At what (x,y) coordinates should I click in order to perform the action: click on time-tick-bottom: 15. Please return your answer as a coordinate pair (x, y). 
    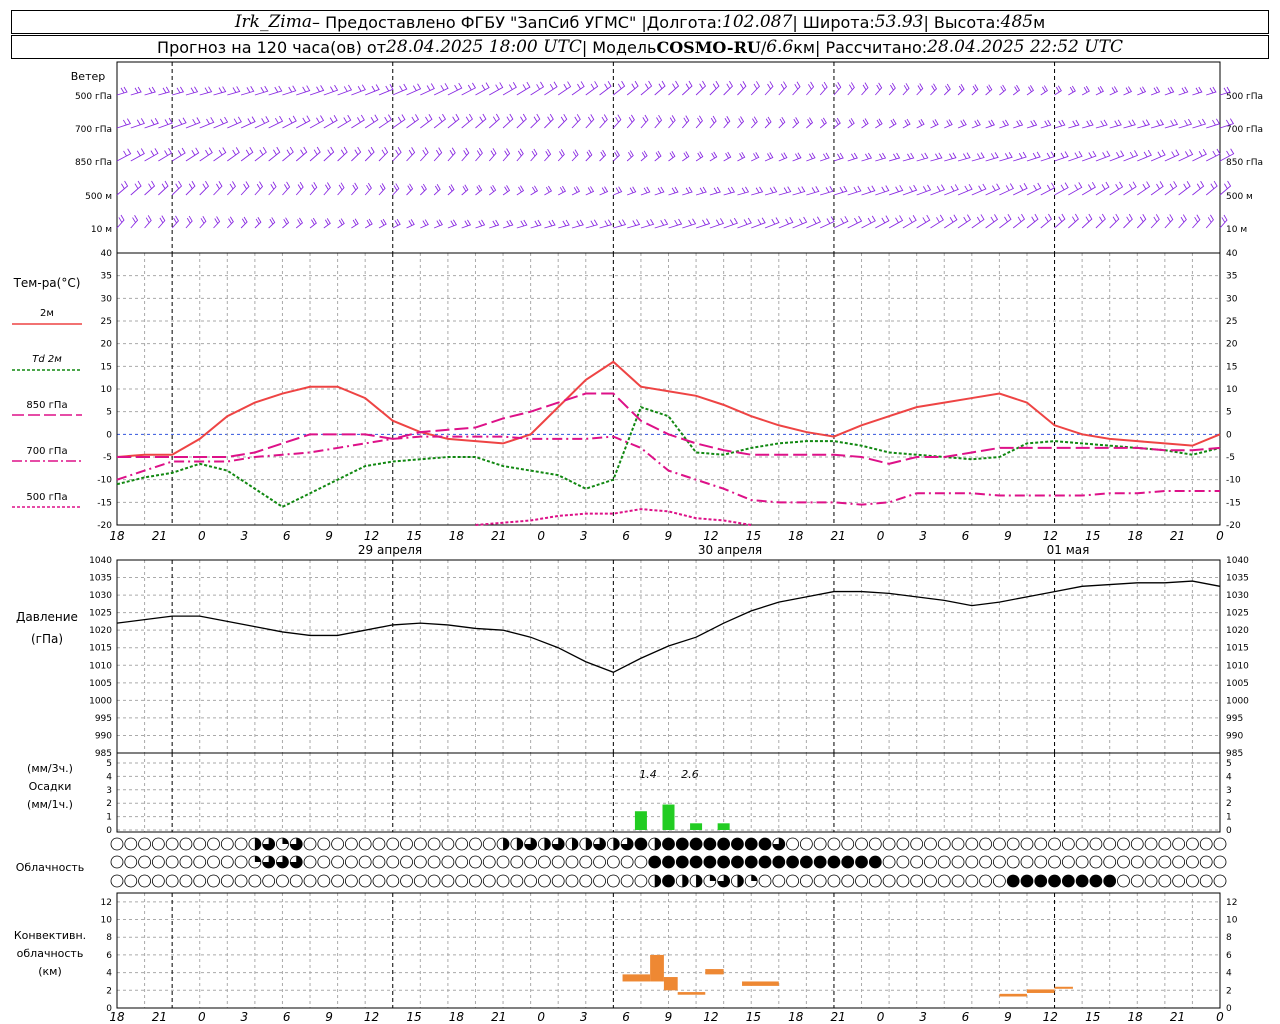
    Looking at the image, I should click on (753, 1017).